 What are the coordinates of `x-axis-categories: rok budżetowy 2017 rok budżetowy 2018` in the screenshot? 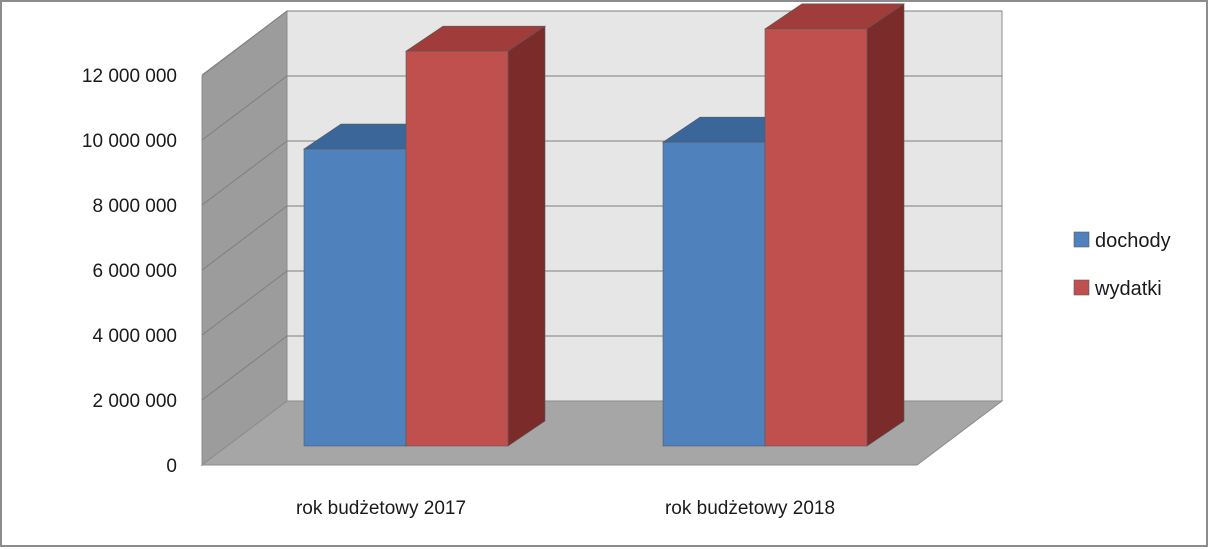 It's located at (565, 508).